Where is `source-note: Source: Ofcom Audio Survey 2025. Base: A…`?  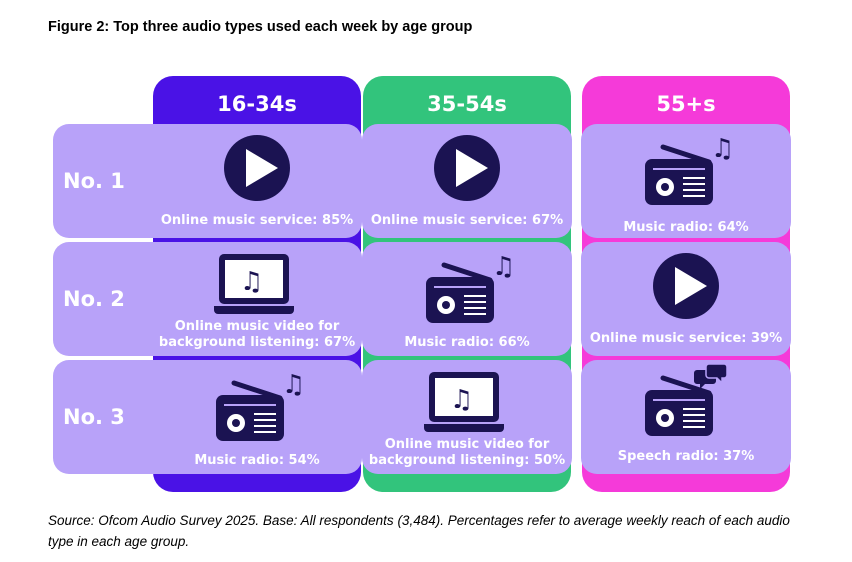 source-note: Source: Ofcom Audio Survey 2025. Base: A… is located at coordinates (419, 531).